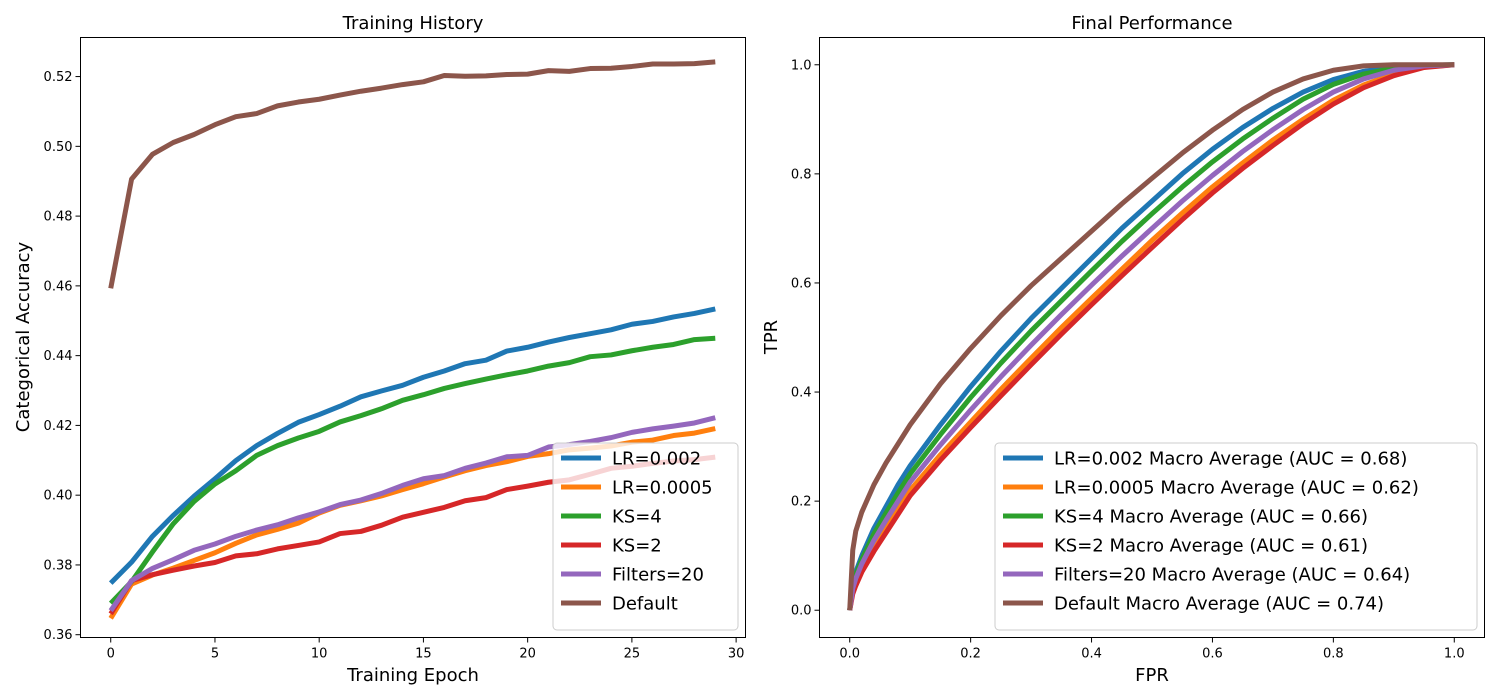  Describe the element at coordinates (1219, 604) in the screenshot. I see `legend-label: Default Macro Average (AUC = 0.74)` at that location.